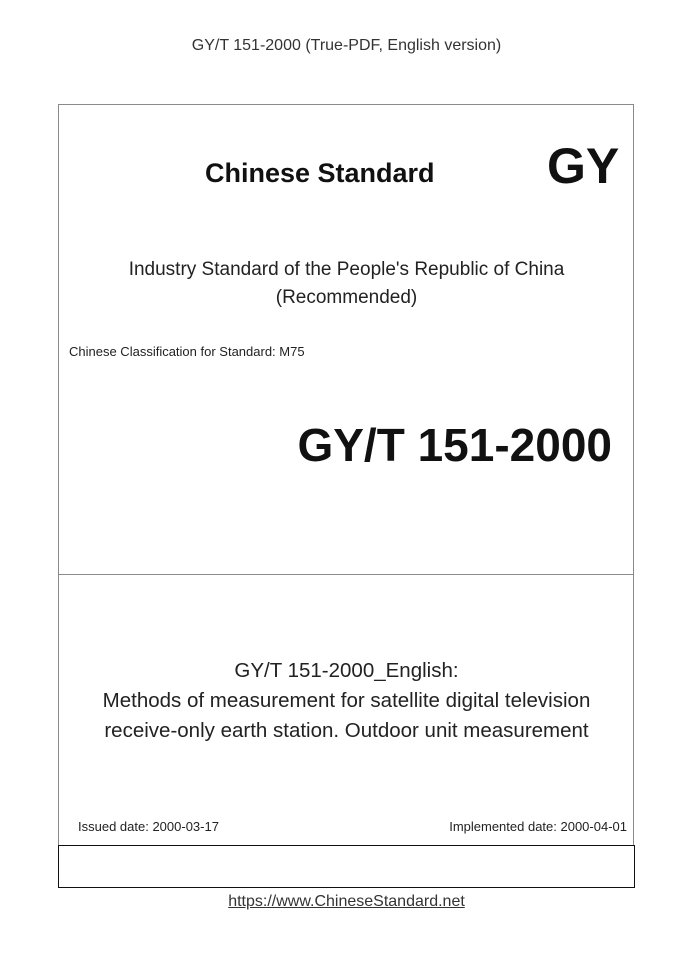 Image resolution: width=693 pixels, height=980 pixels. What do you see at coordinates (454, 445) in the screenshot?
I see `standard-number: GY/T 151-2000` at bounding box center [454, 445].